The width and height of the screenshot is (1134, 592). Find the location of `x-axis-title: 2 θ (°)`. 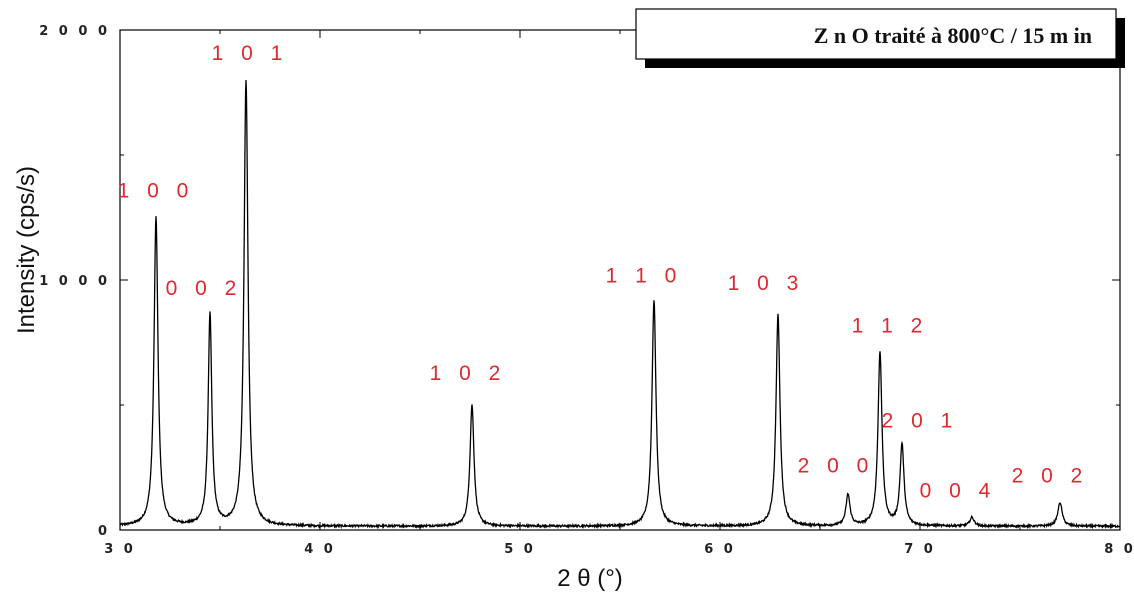

x-axis-title: 2 θ (°) is located at coordinates (590, 578).